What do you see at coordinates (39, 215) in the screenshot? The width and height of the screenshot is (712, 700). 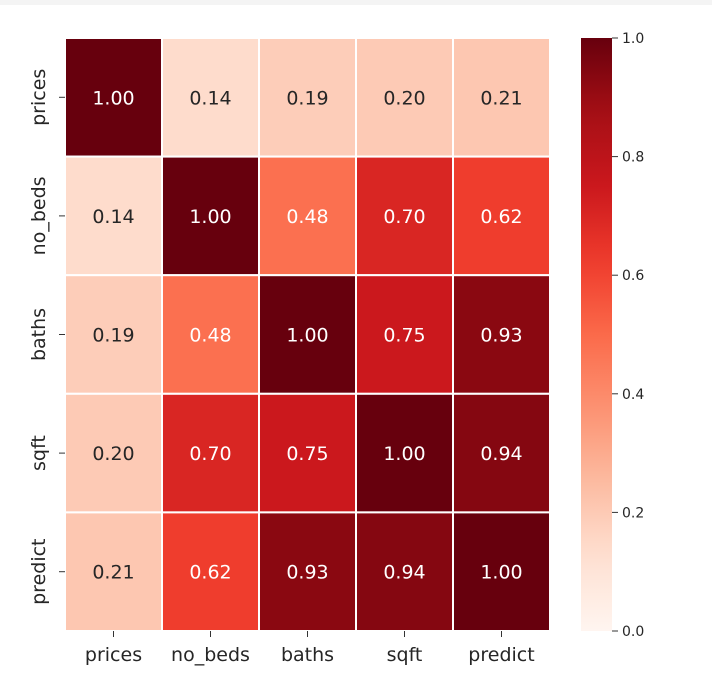 I see `y-tick-label: no_beds` at bounding box center [39, 215].